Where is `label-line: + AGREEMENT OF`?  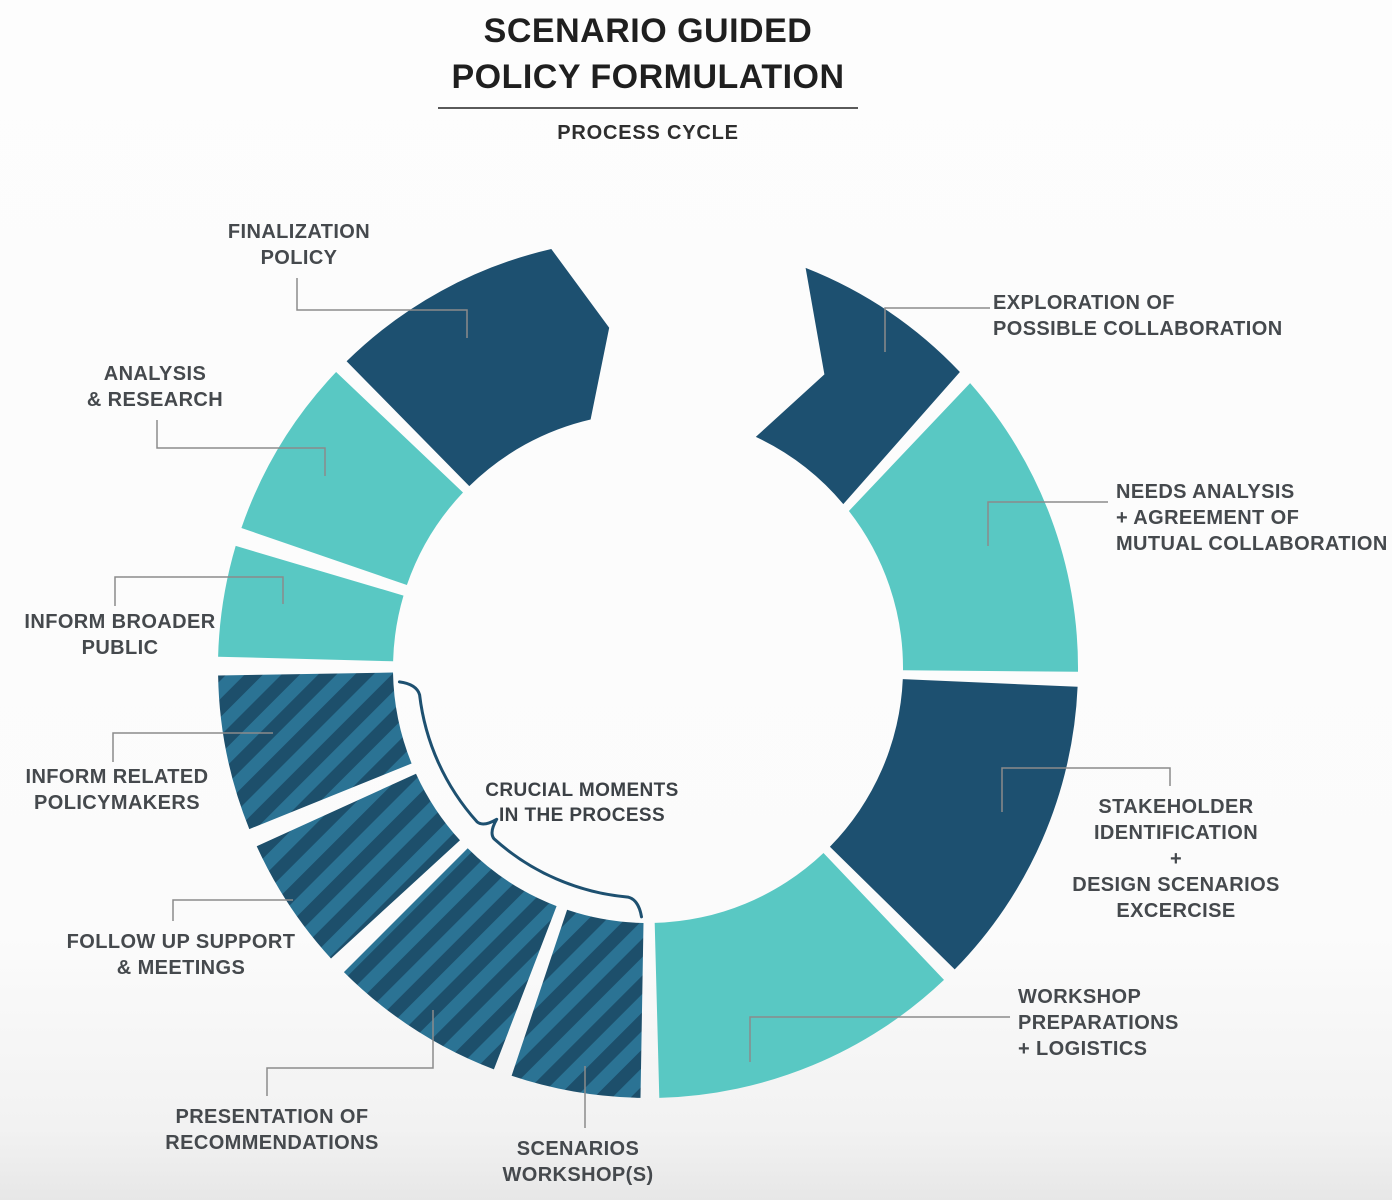
label-line: + AGREEMENT OF is located at coordinates (1208, 518).